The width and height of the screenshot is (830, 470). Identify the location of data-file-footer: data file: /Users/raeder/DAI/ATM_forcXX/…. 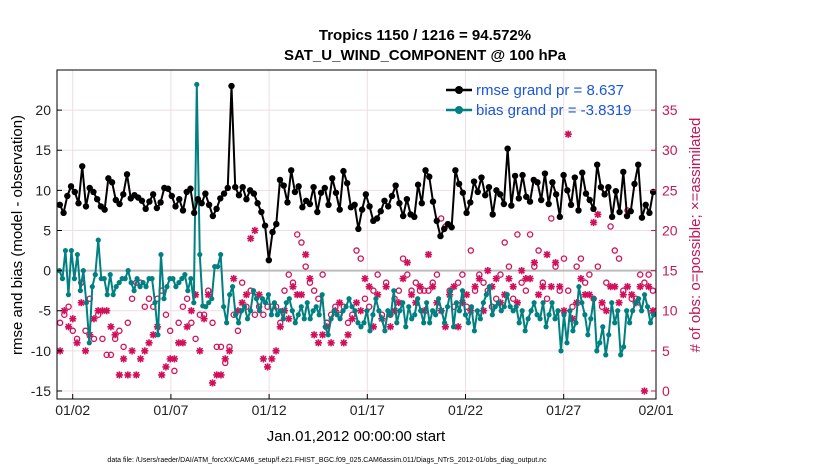
(327, 460).